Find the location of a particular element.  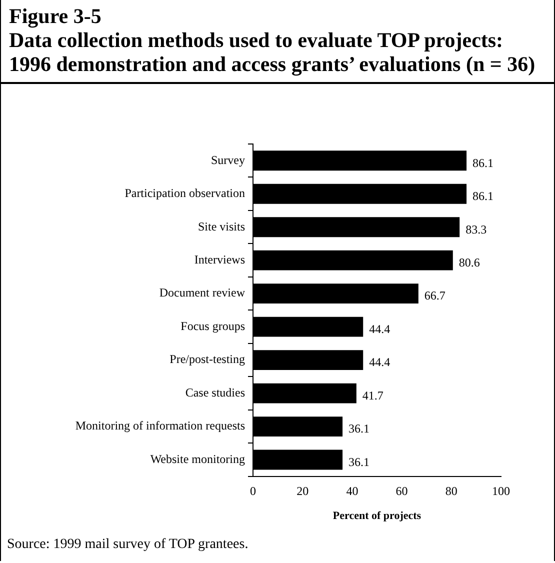

y-tick-label: Monitoring of information requests is located at coordinates (160, 425).